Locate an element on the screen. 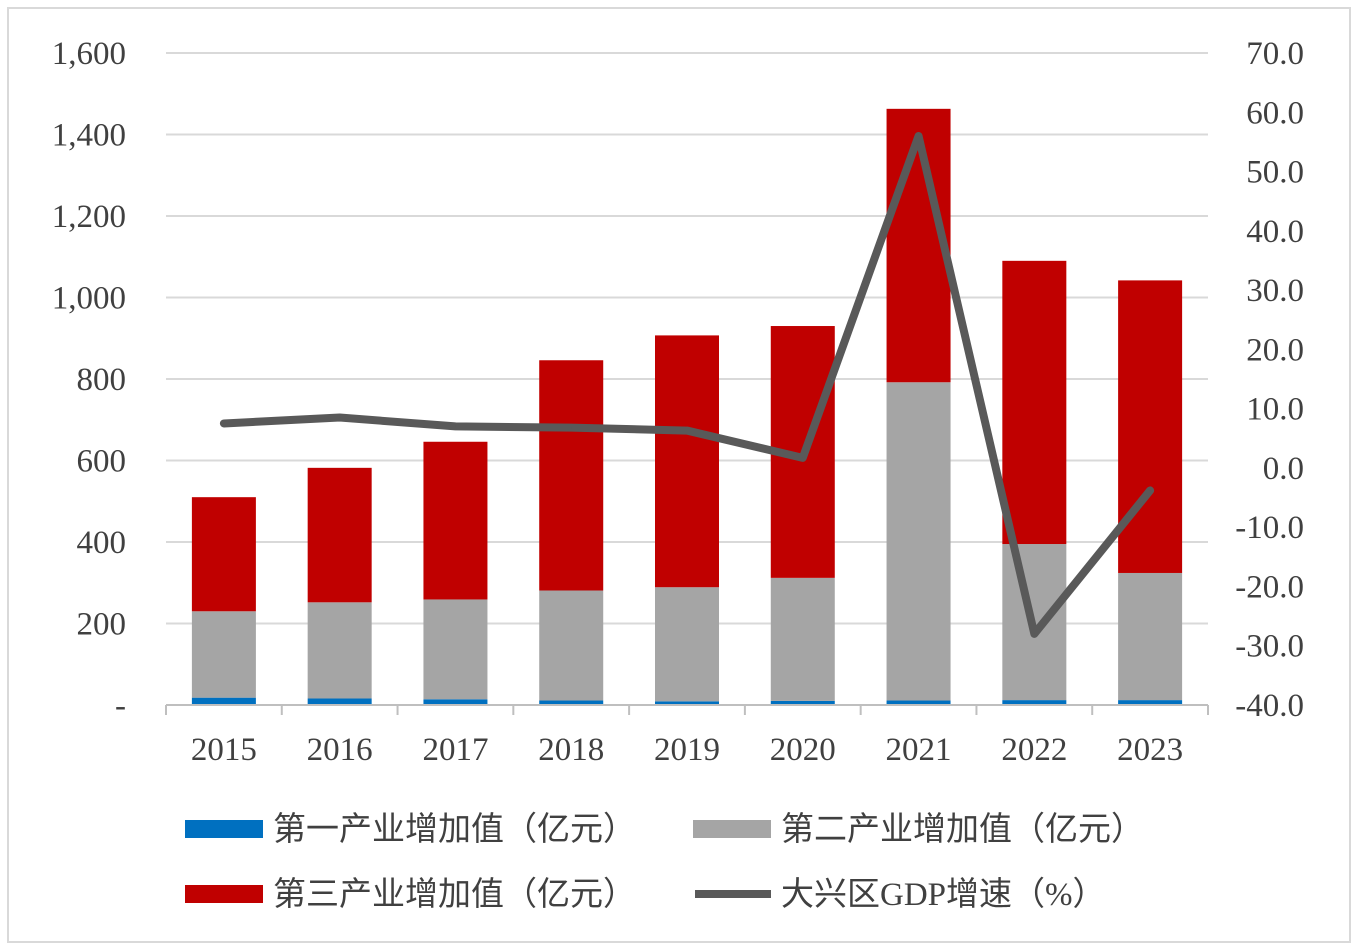  legend-label: 第二产业增加值（亿元） is located at coordinates (962, 829).